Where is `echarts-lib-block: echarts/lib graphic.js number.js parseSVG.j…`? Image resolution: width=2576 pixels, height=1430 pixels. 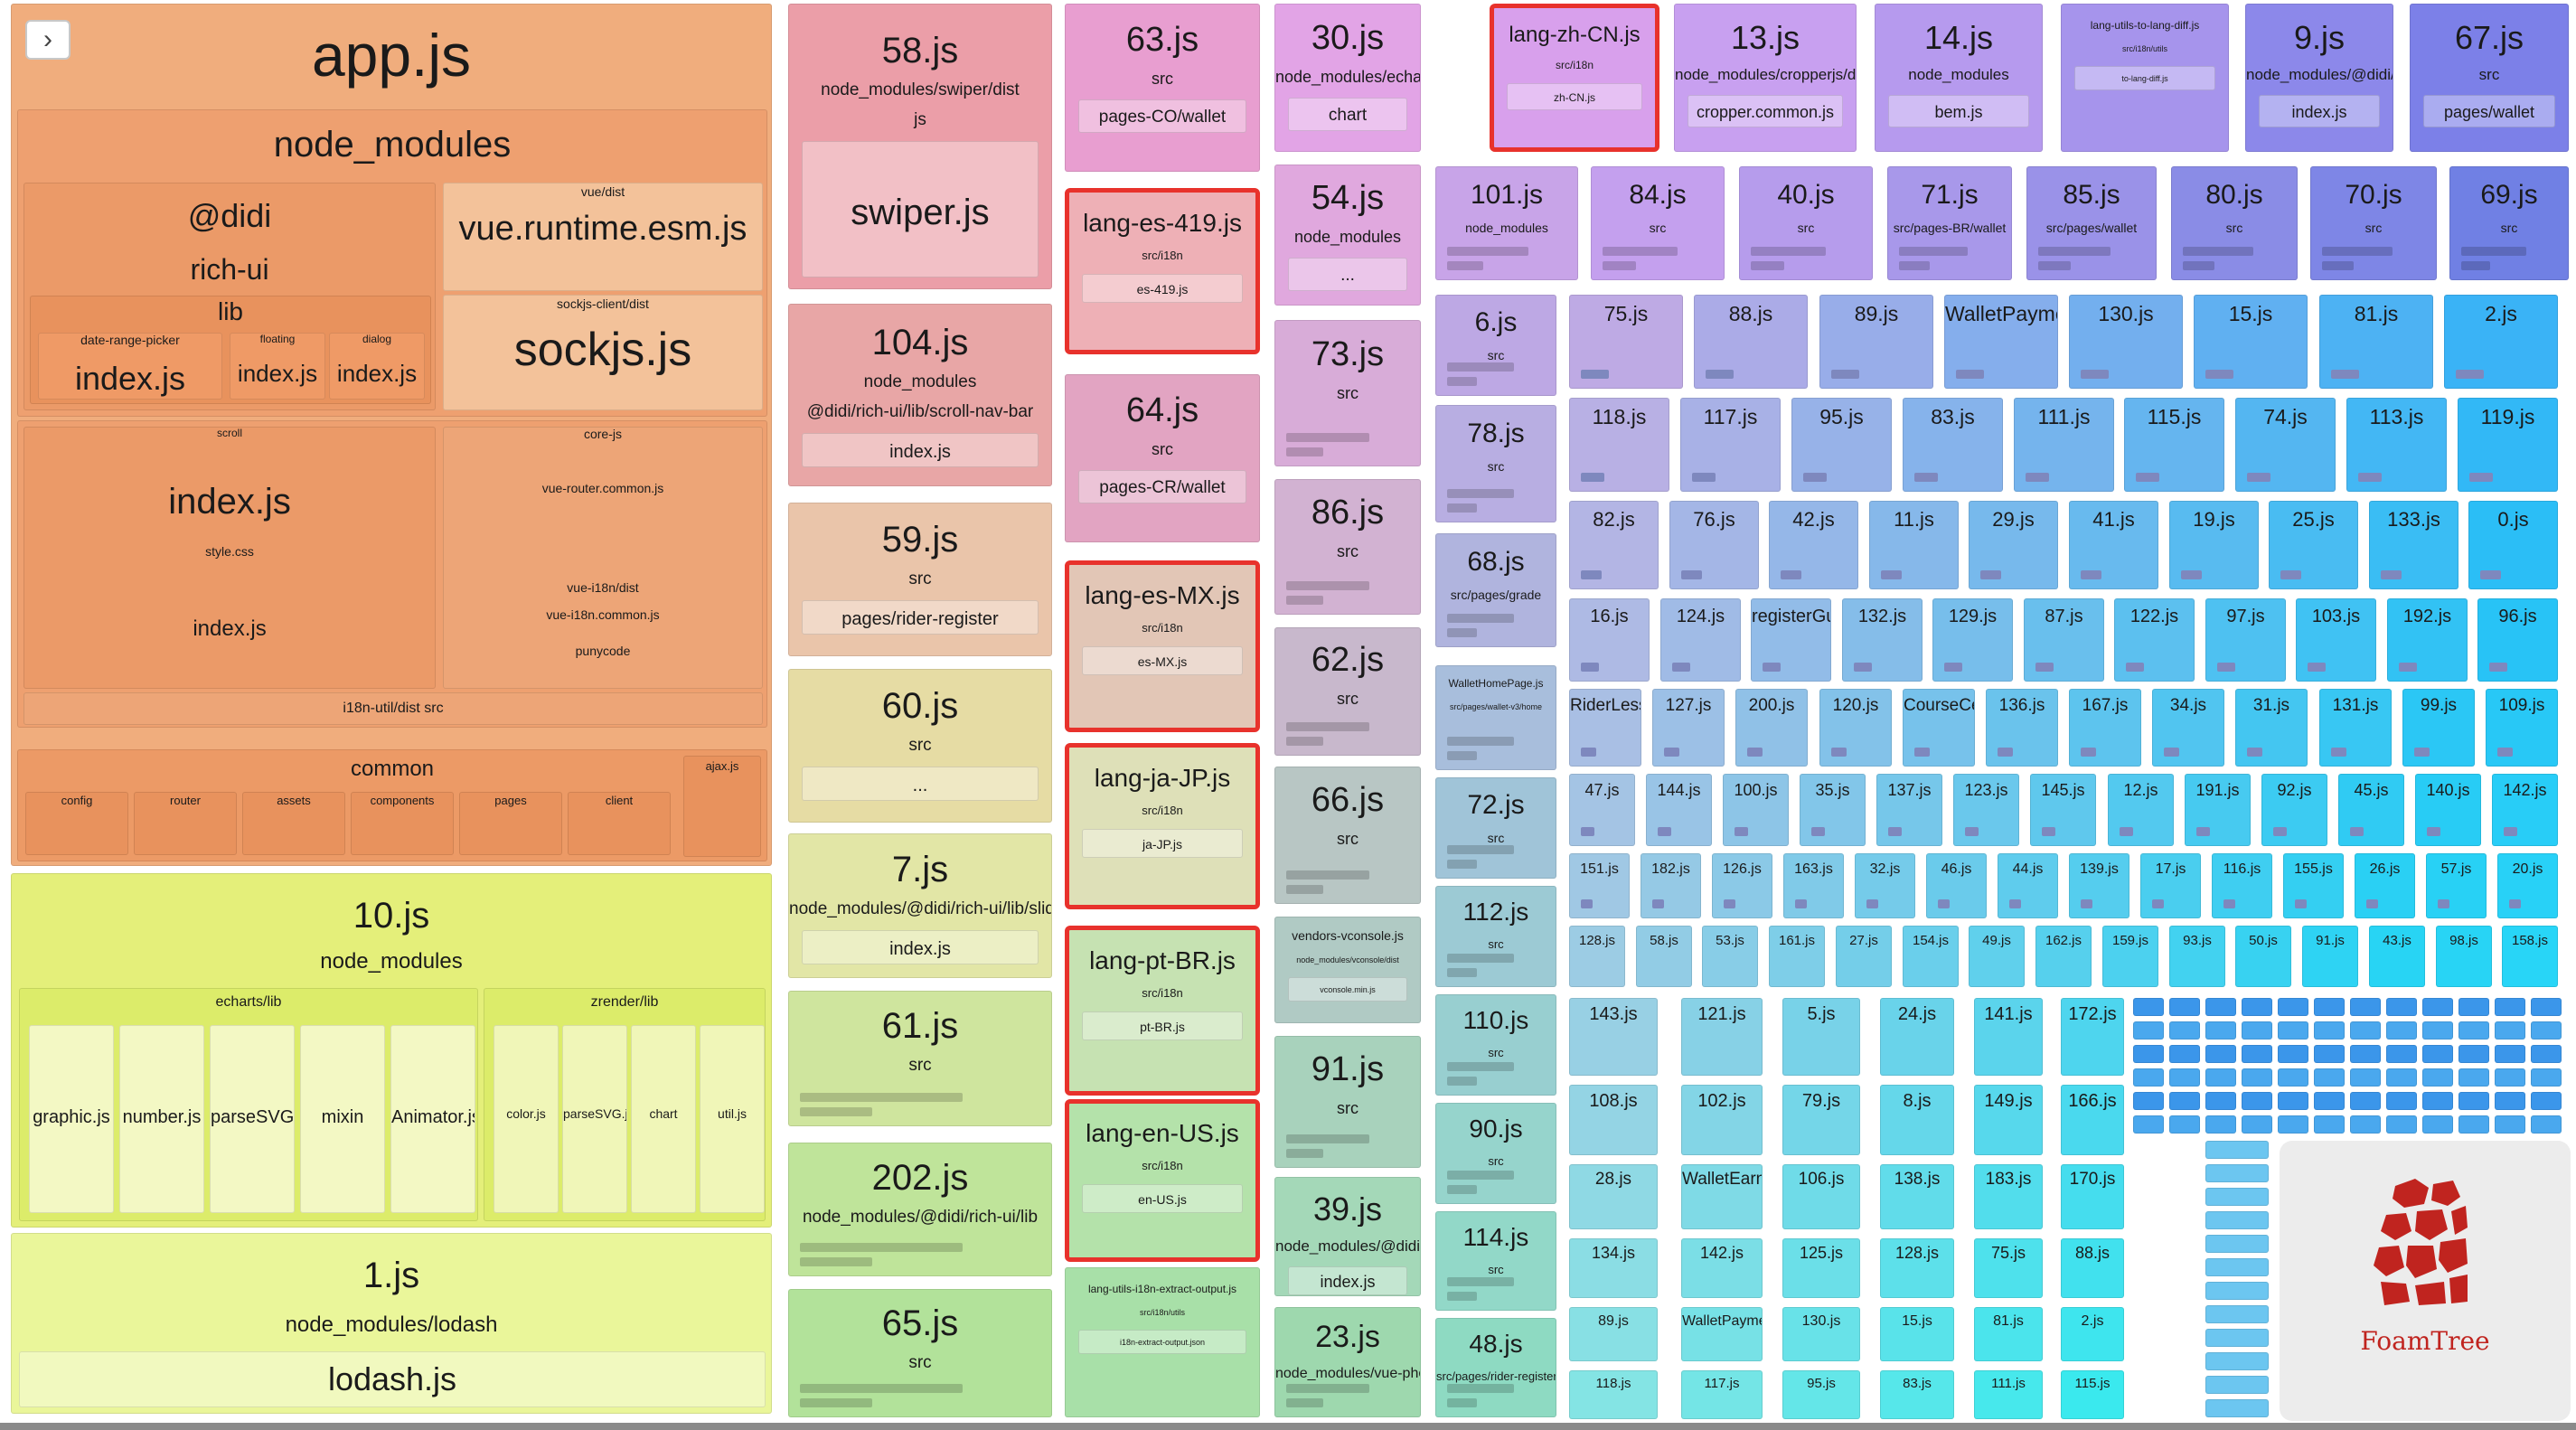
echarts-lib-block: echarts/lib graphic.js number.js parseSVG.j… is located at coordinates (248, 1105).